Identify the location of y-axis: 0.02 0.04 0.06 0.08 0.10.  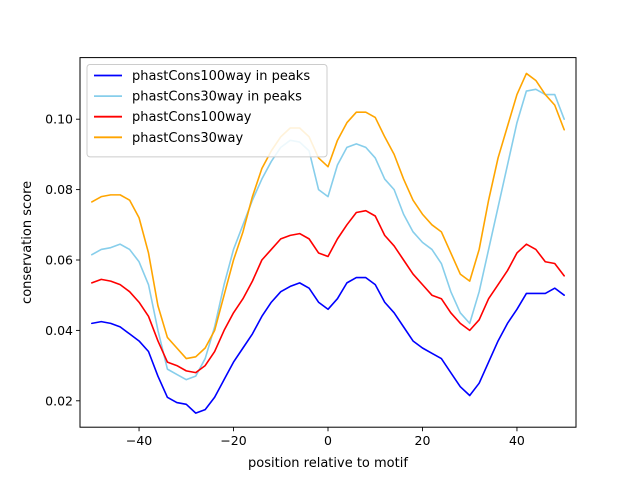
(62, 260).